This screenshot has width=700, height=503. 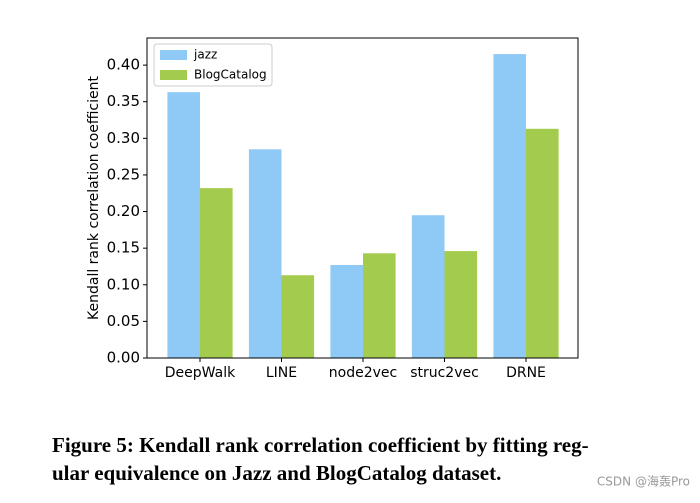 What do you see at coordinates (200, 373) in the screenshot?
I see `x-tick-label: DeepWalk` at bounding box center [200, 373].